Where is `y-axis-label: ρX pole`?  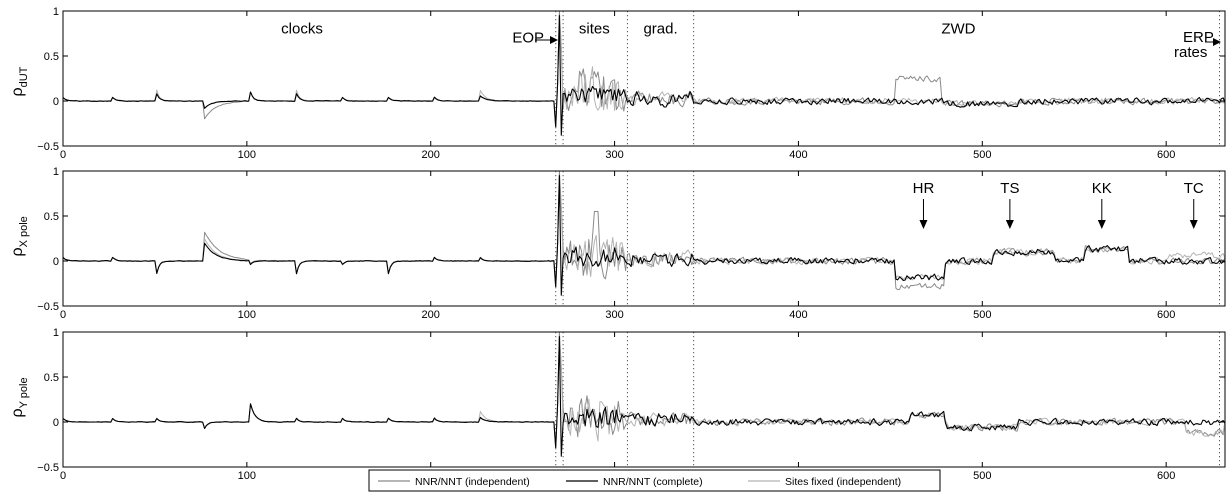
y-axis-label: ρX pole is located at coordinates (19, 236).